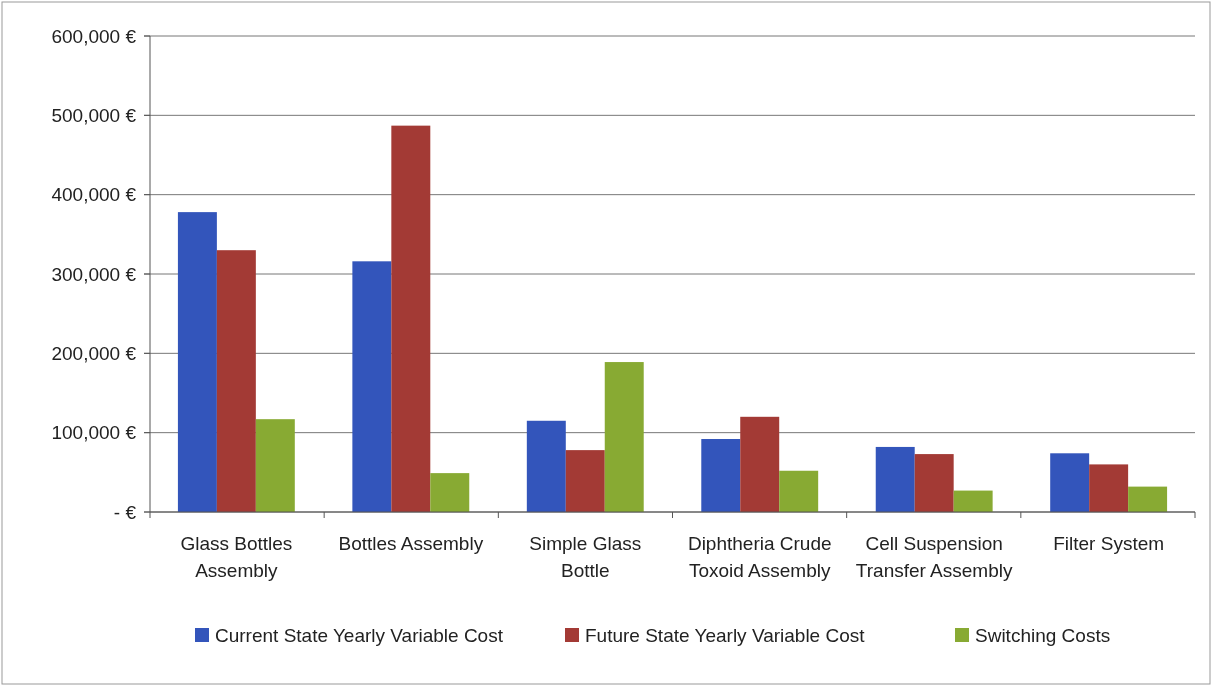  I want to click on y-tick-label: 100,000 €, so click(94, 433).